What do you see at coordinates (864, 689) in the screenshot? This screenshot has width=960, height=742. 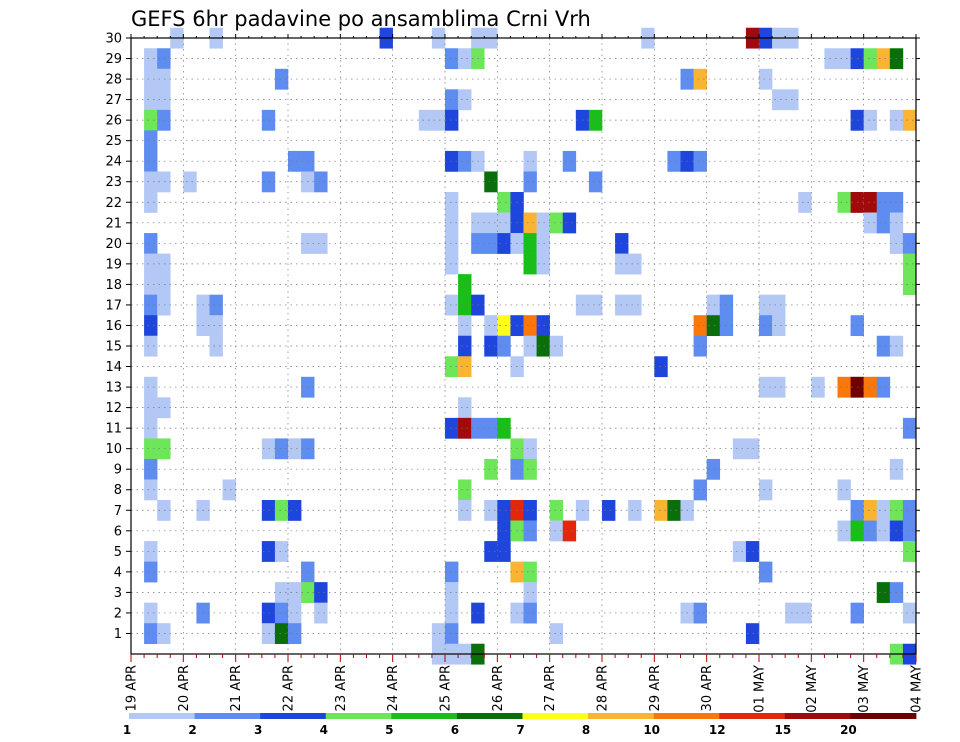 I see `x-tick-label: 03 MAY` at bounding box center [864, 689].